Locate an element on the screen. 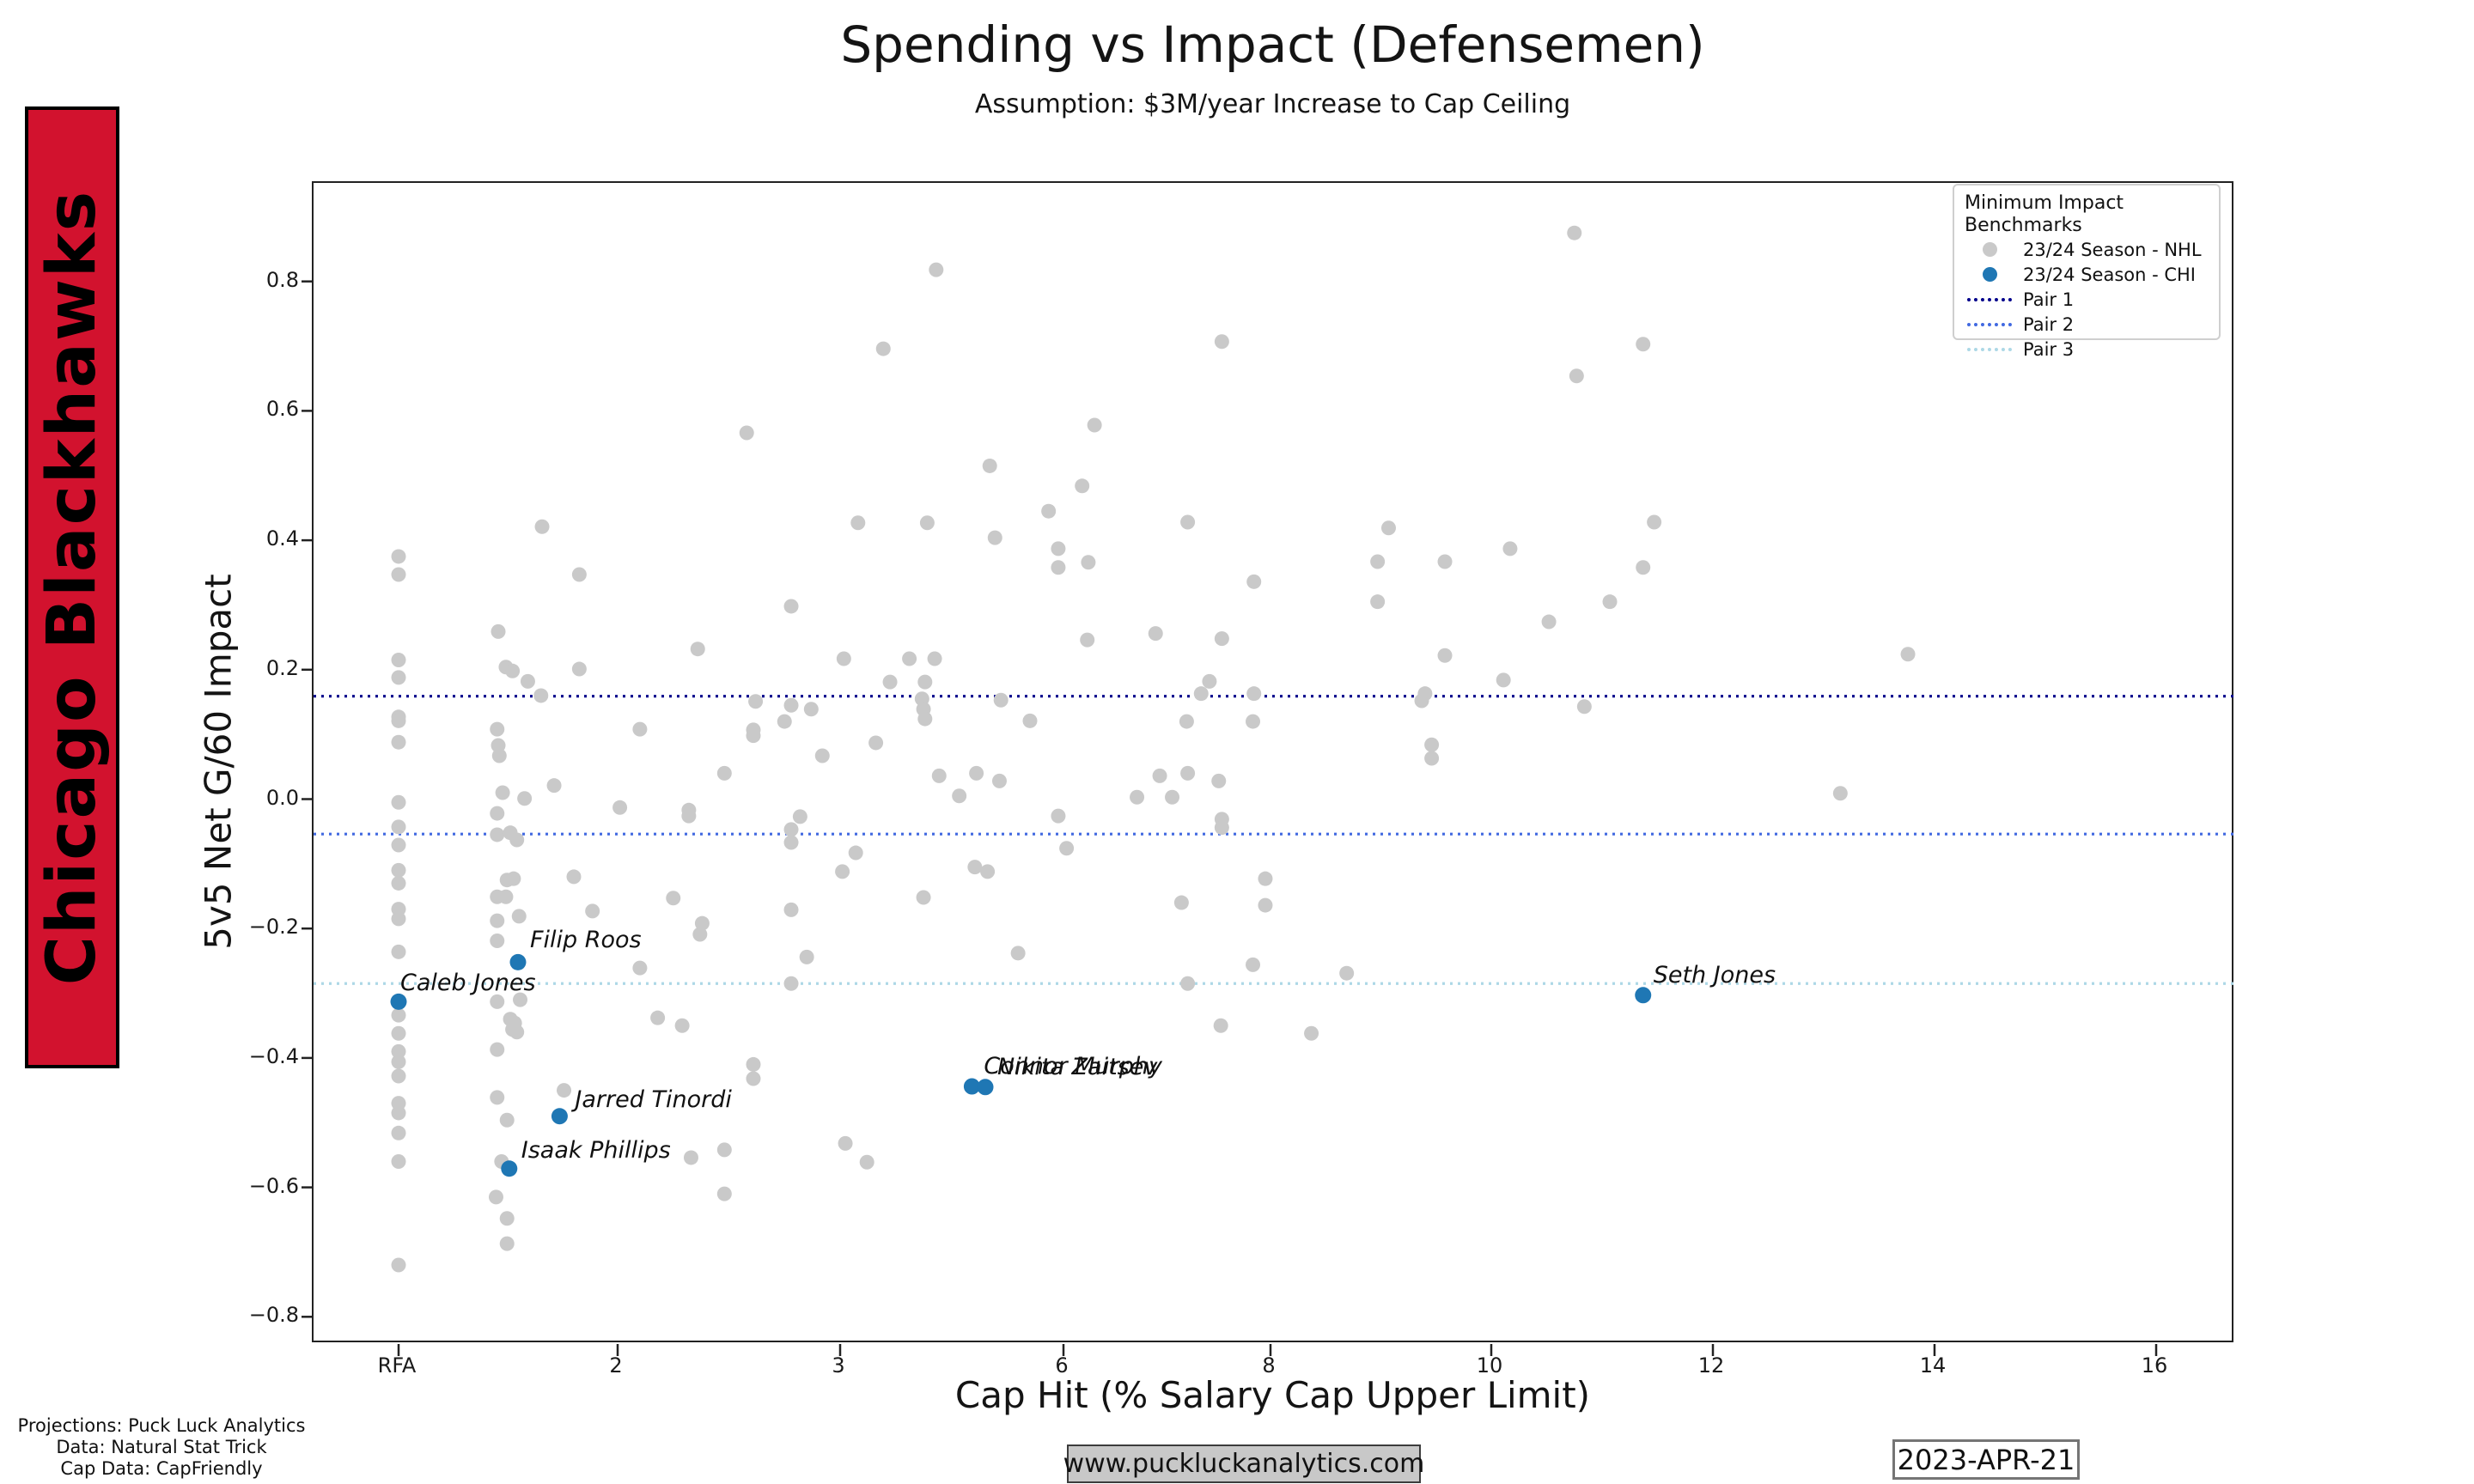 This screenshot has width=2474, height=1484. y-tick-label: 0.2 is located at coordinates (282, 668).